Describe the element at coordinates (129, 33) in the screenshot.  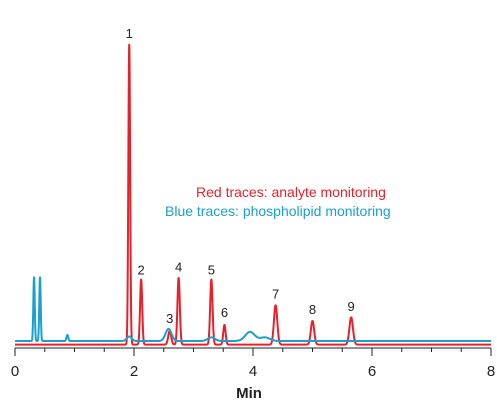
I see `peak-label-1: 1` at that location.